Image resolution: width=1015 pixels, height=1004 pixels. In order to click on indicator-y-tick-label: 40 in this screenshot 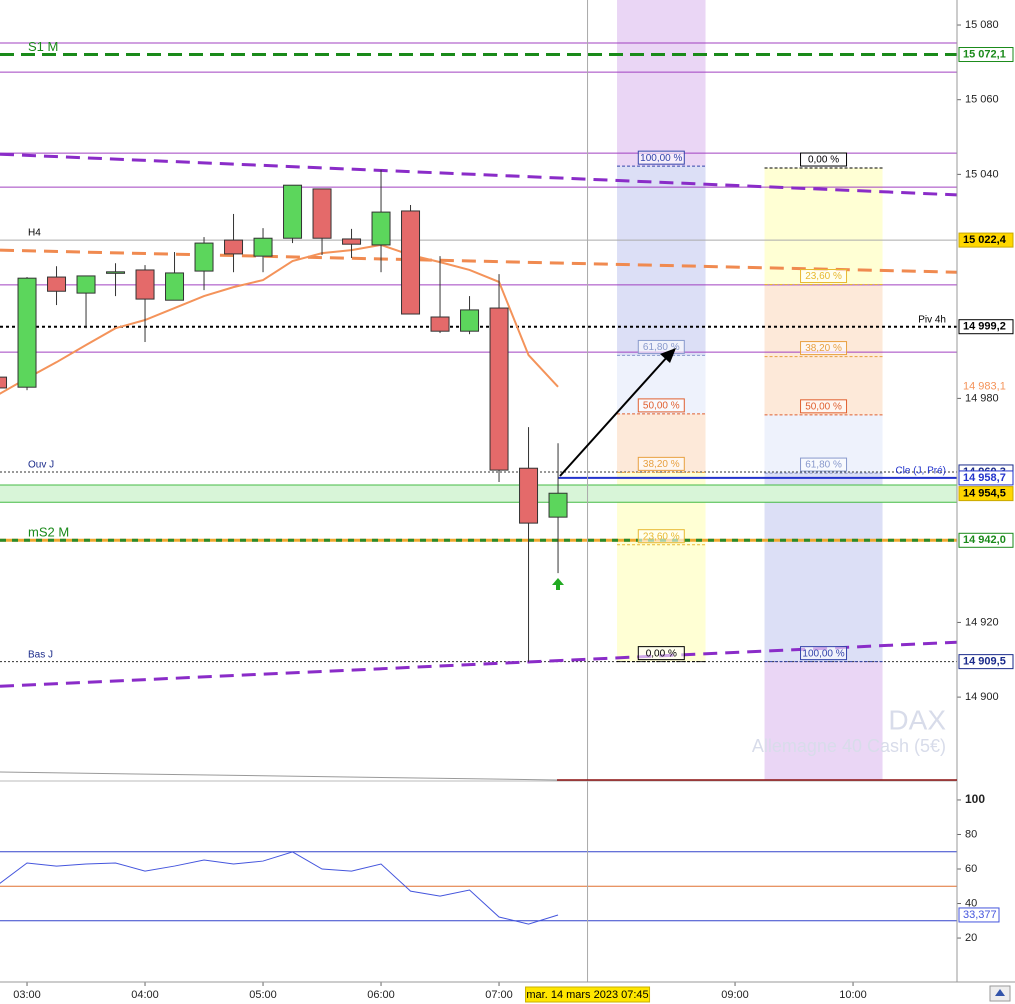, I will do `click(971, 903)`.